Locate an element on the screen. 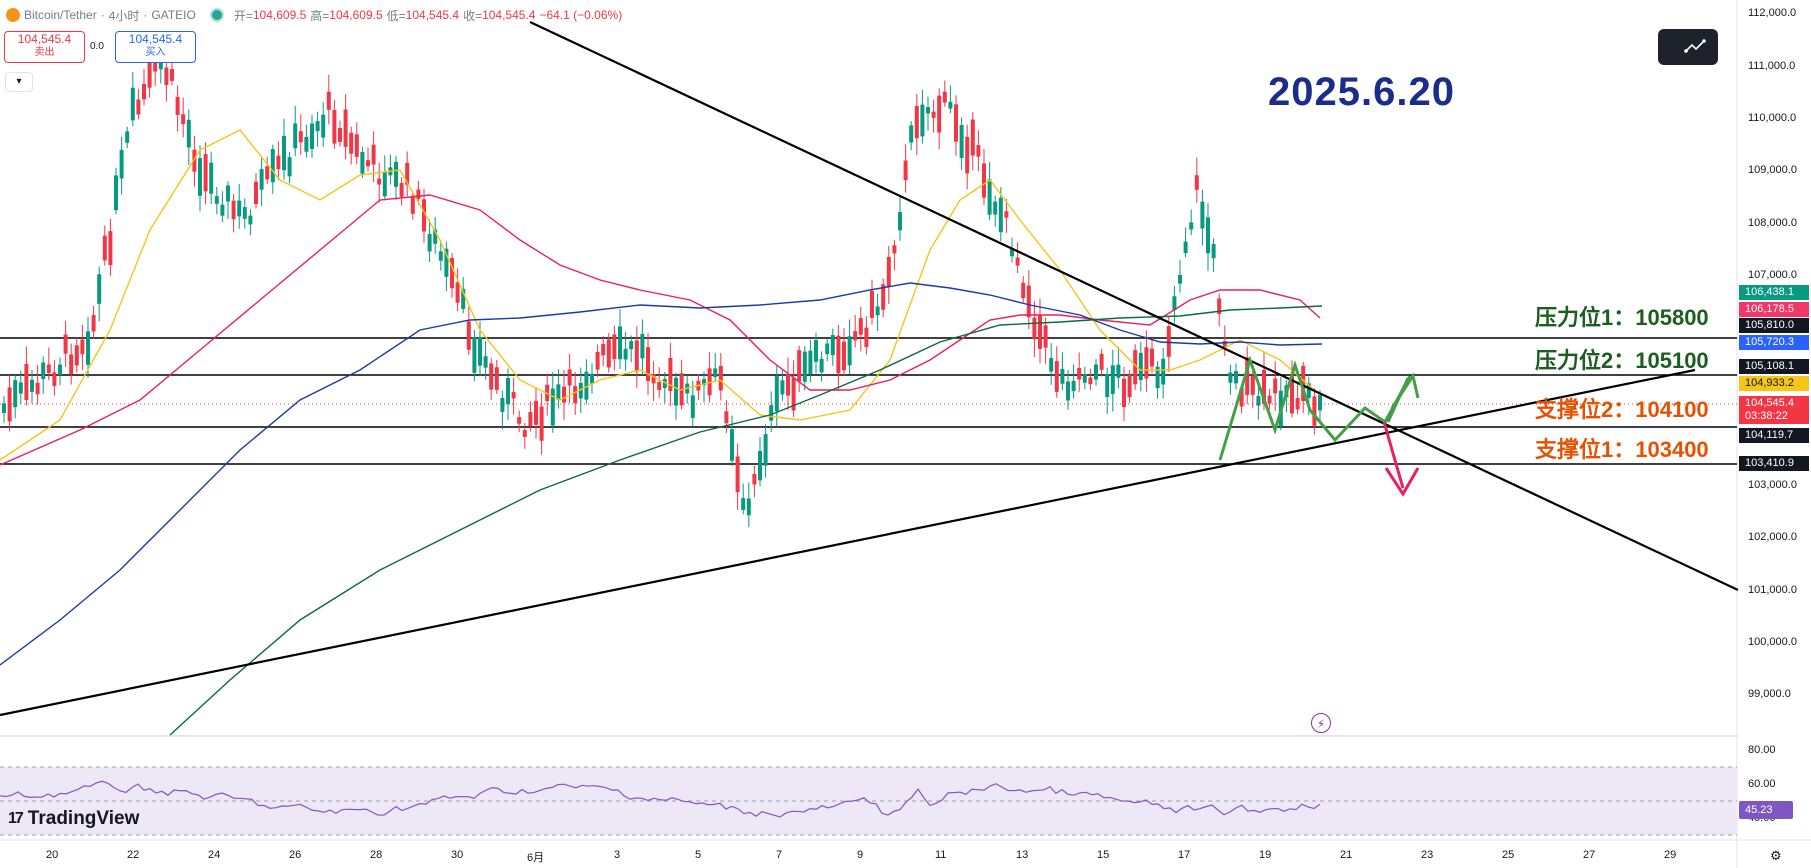  ma-yellow-price-tag: 104,933.2 is located at coordinates (1774, 383).